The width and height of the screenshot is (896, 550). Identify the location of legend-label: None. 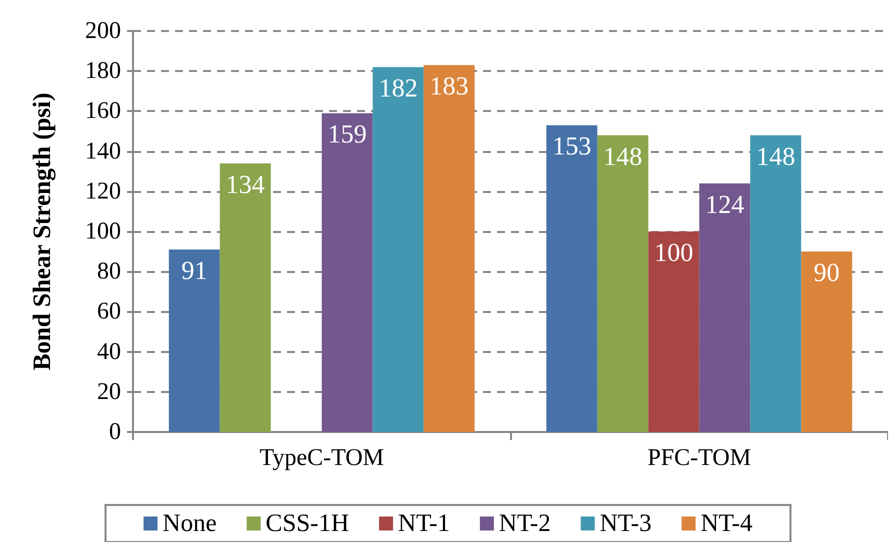
(189, 523).